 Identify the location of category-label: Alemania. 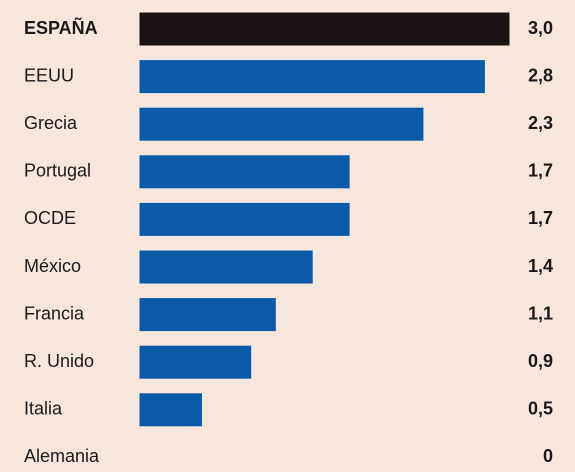
(62, 456).